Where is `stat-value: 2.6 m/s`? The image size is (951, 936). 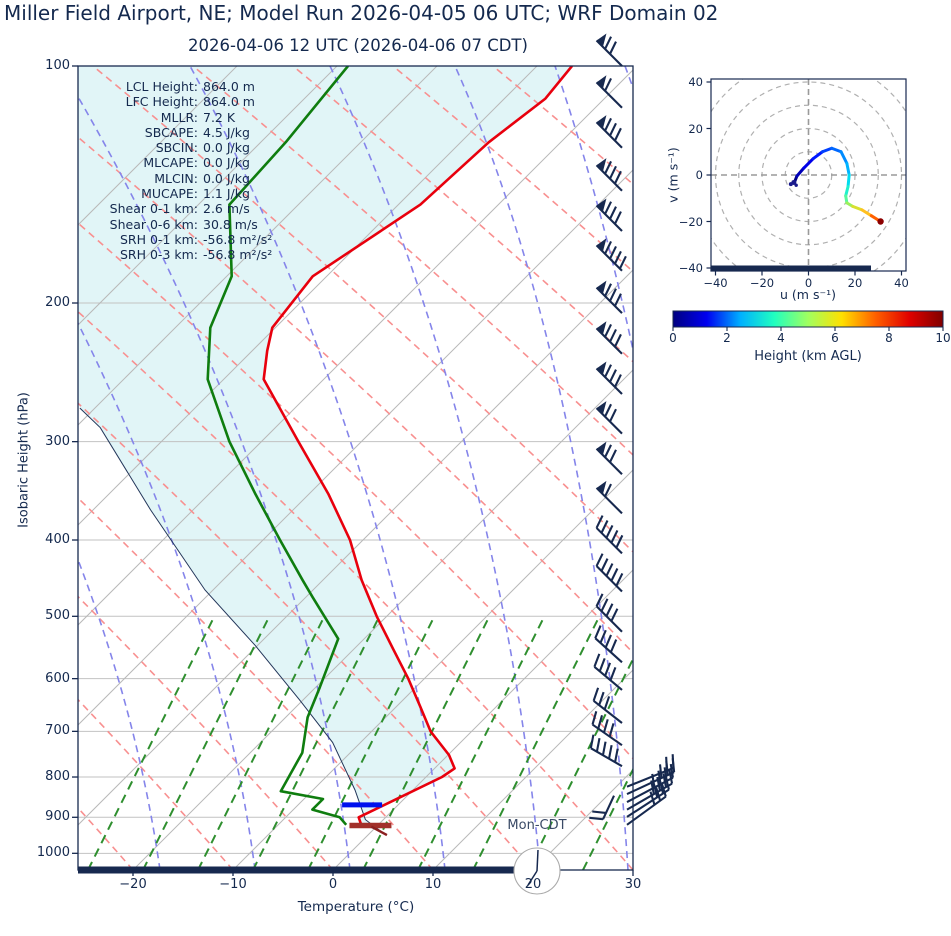 stat-value: 2.6 m/s is located at coordinates (226, 209).